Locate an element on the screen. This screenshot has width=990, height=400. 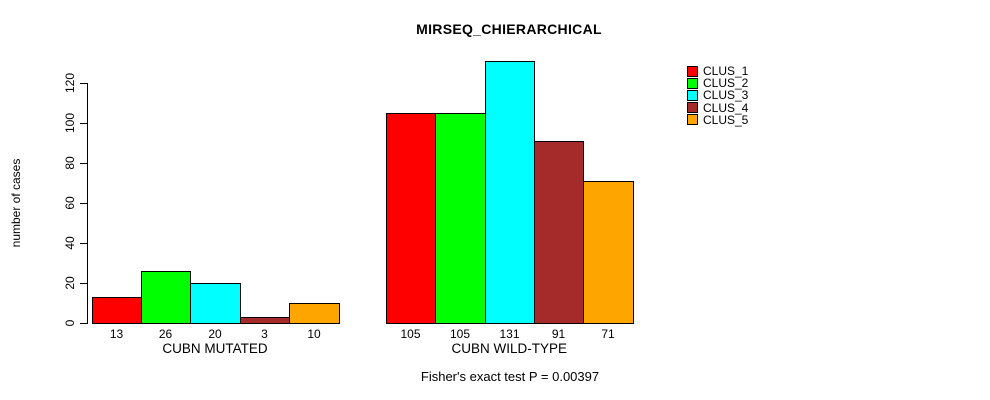
bar-clus-4-cubn-wild-type is located at coordinates (559, 232).